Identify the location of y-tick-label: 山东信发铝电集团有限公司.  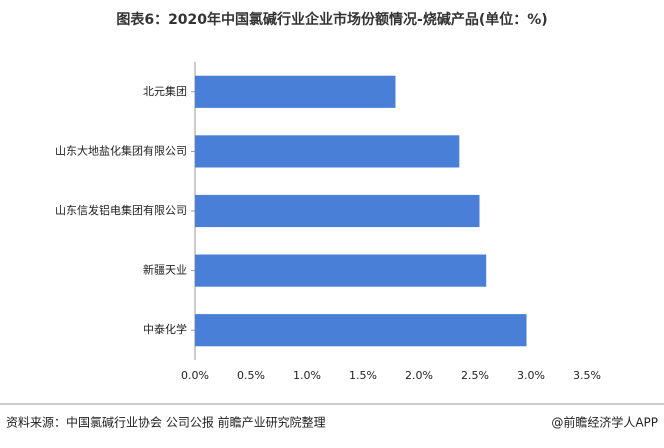
(121, 210).